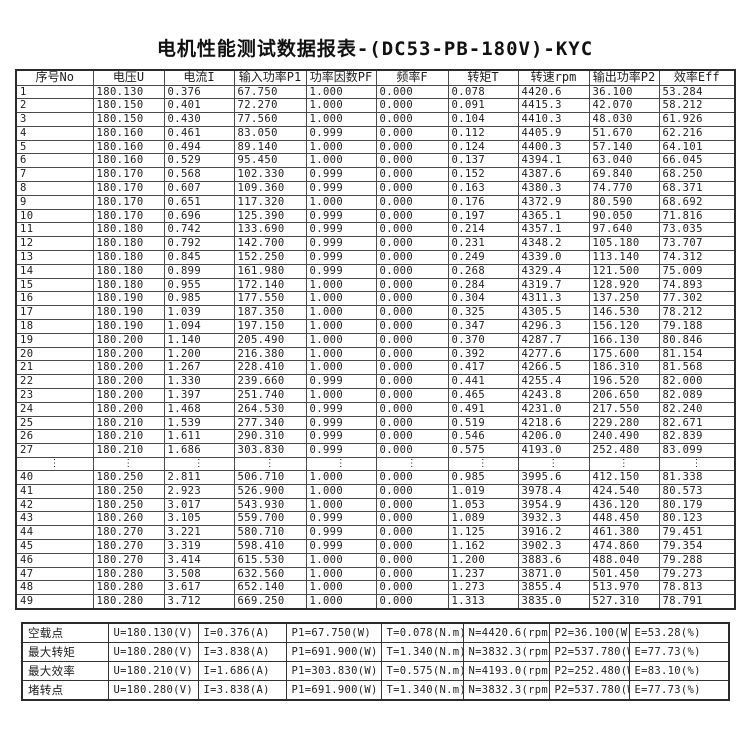  Describe the element at coordinates (128, 92) in the screenshot. I see `table-cell: 180.130` at that location.